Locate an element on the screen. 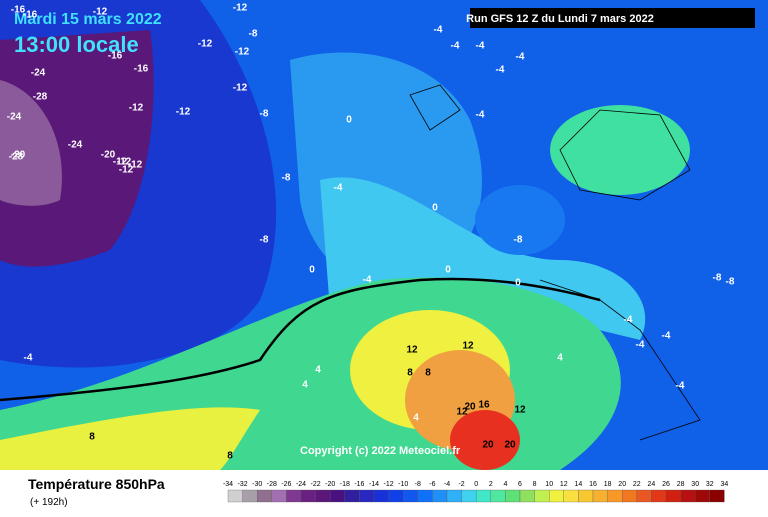 The width and height of the screenshot is (768, 517). scale-label: -22 is located at coordinates (316, 484).